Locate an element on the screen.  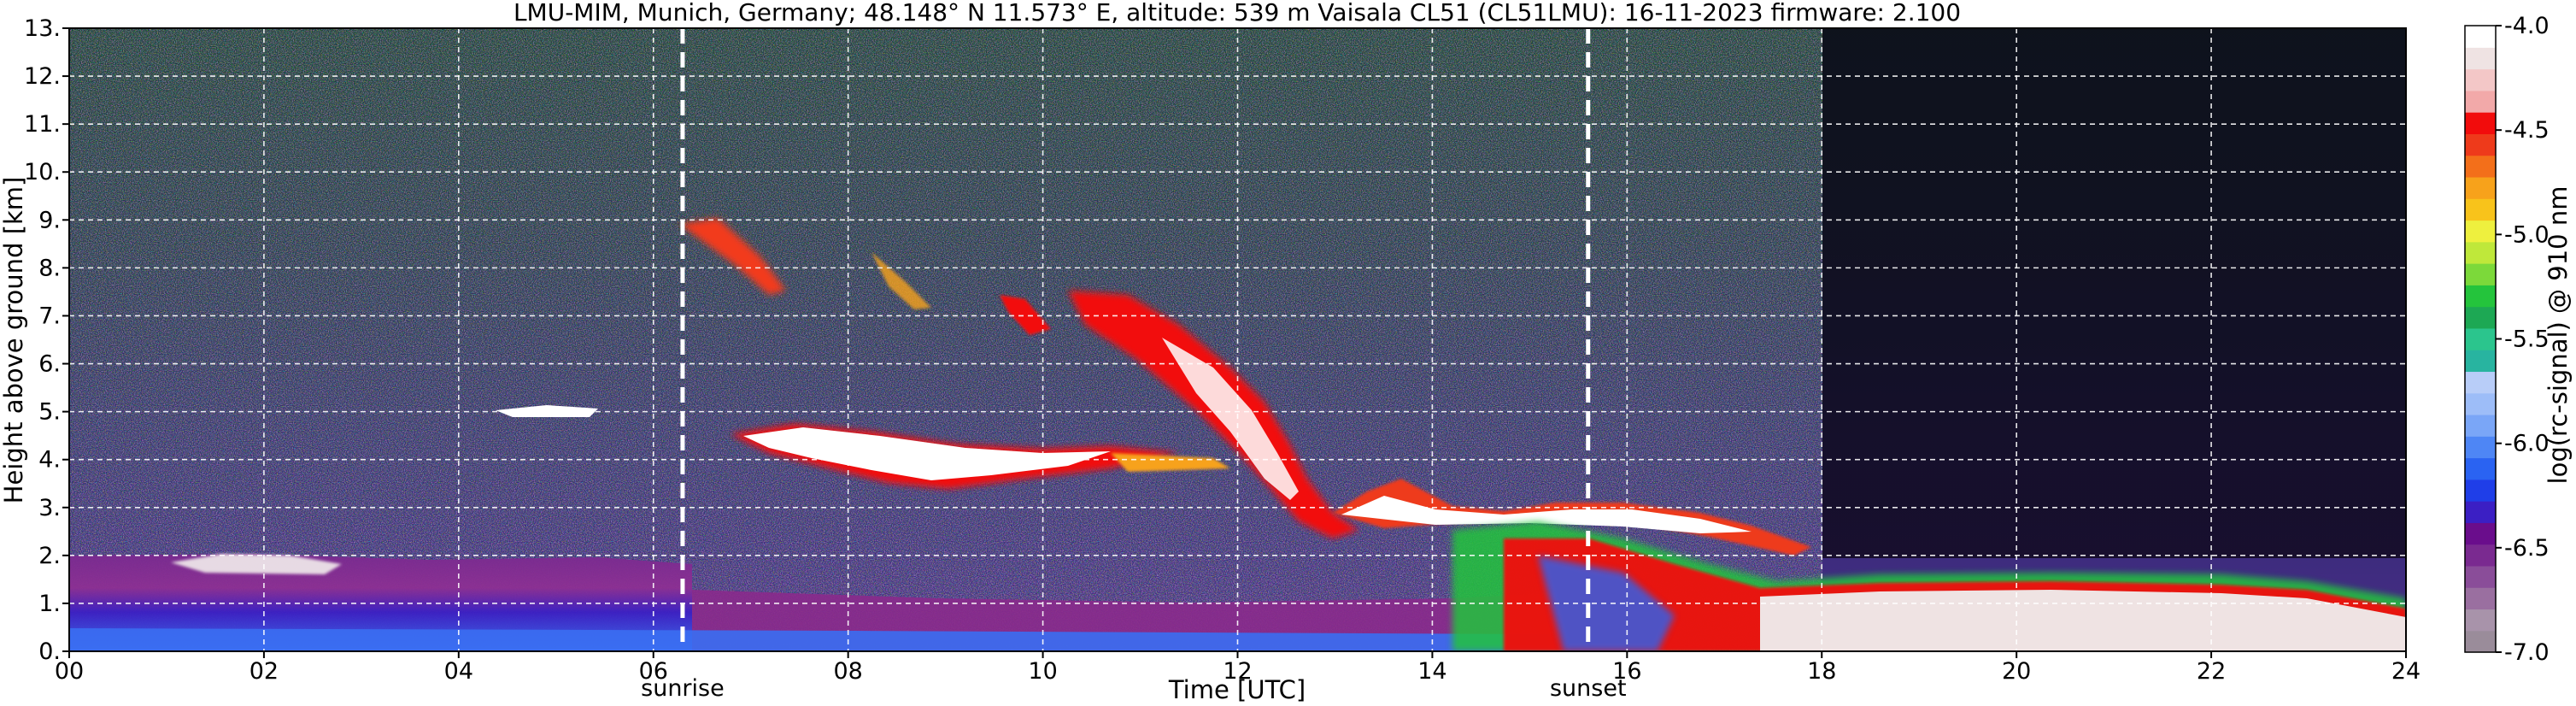
x-tick-label: 10 is located at coordinates (1042, 671).